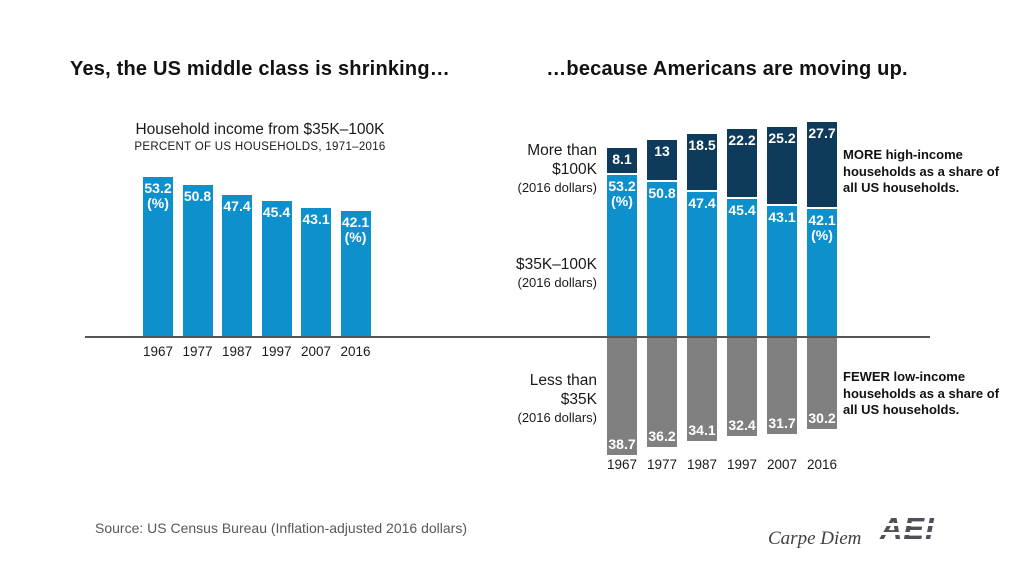  What do you see at coordinates (822, 418) in the screenshot?
I see `value-label: 30.2` at bounding box center [822, 418].